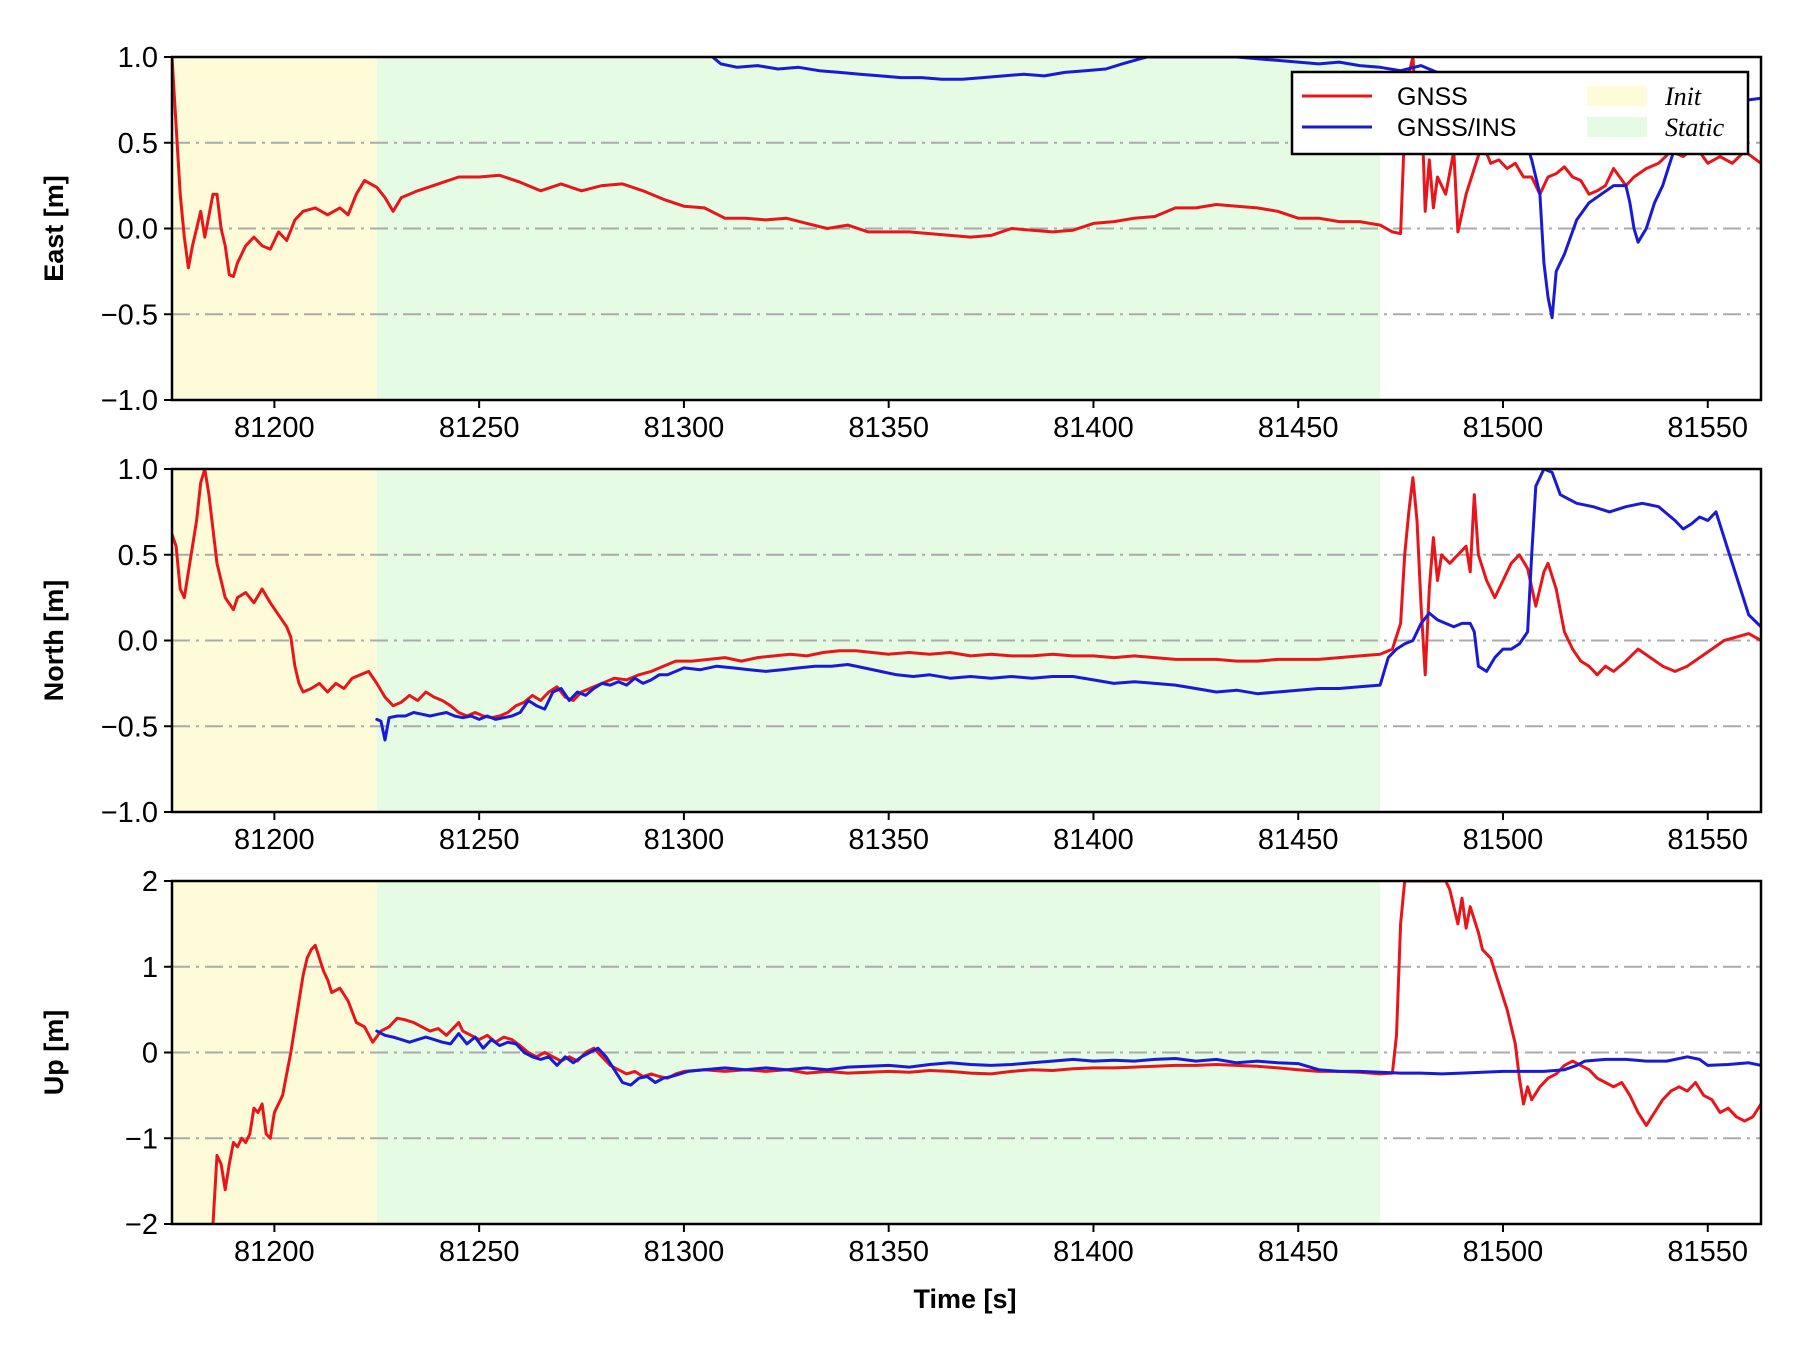  What do you see at coordinates (150, 968) in the screenshot?
I see `y-tick-label: 1` at bounding box center [150, 968].